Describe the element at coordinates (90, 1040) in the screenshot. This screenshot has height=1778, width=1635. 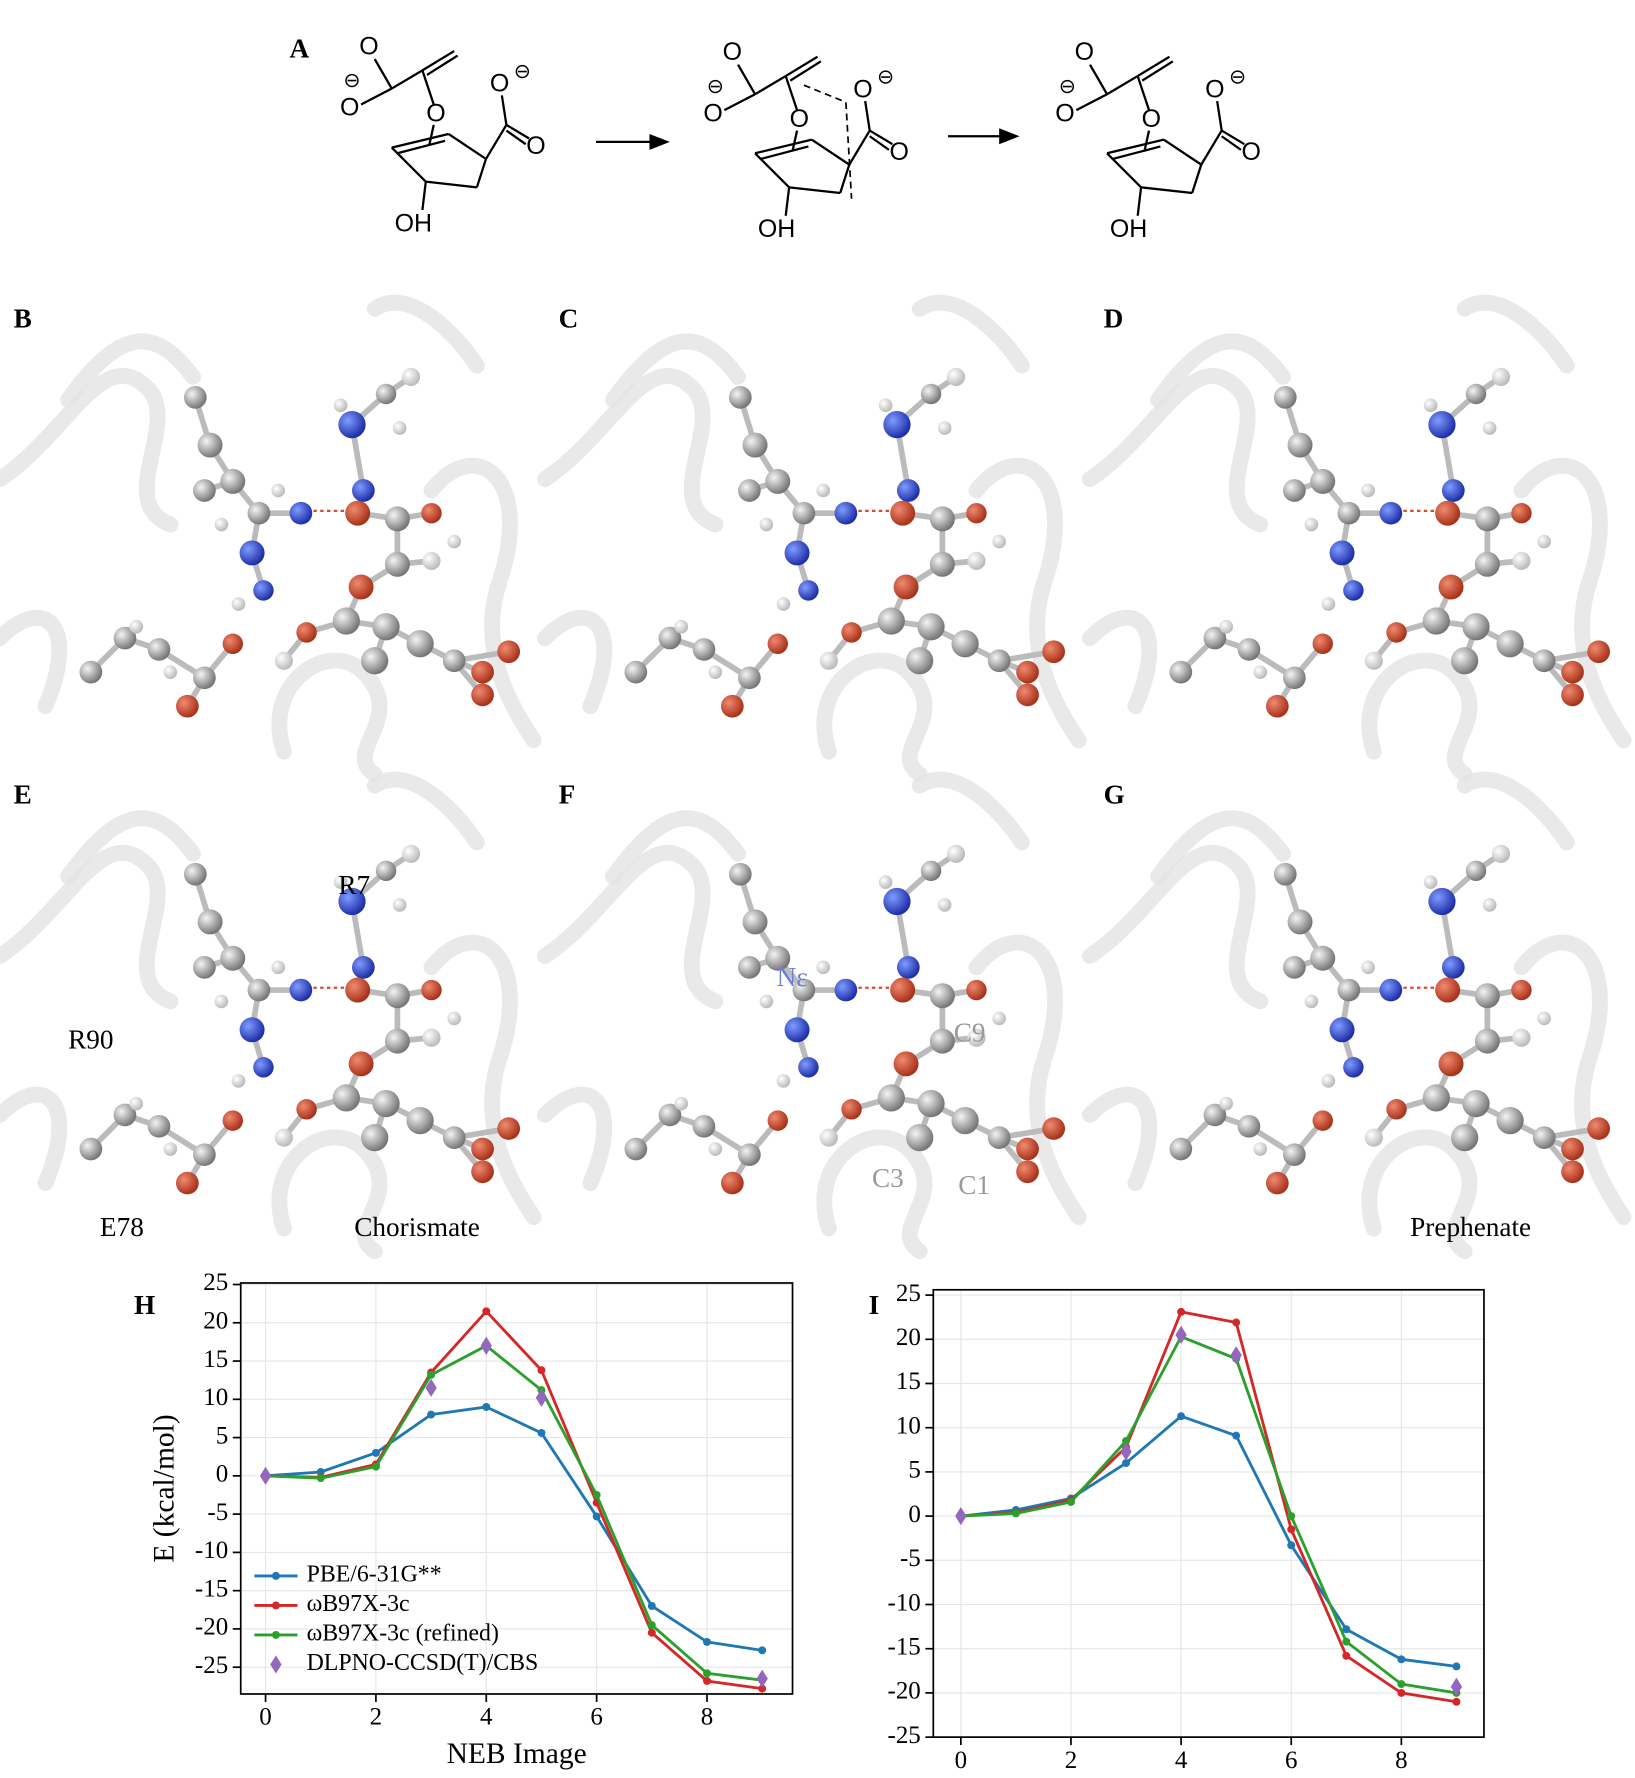
I see `annotation: R90` at that location.